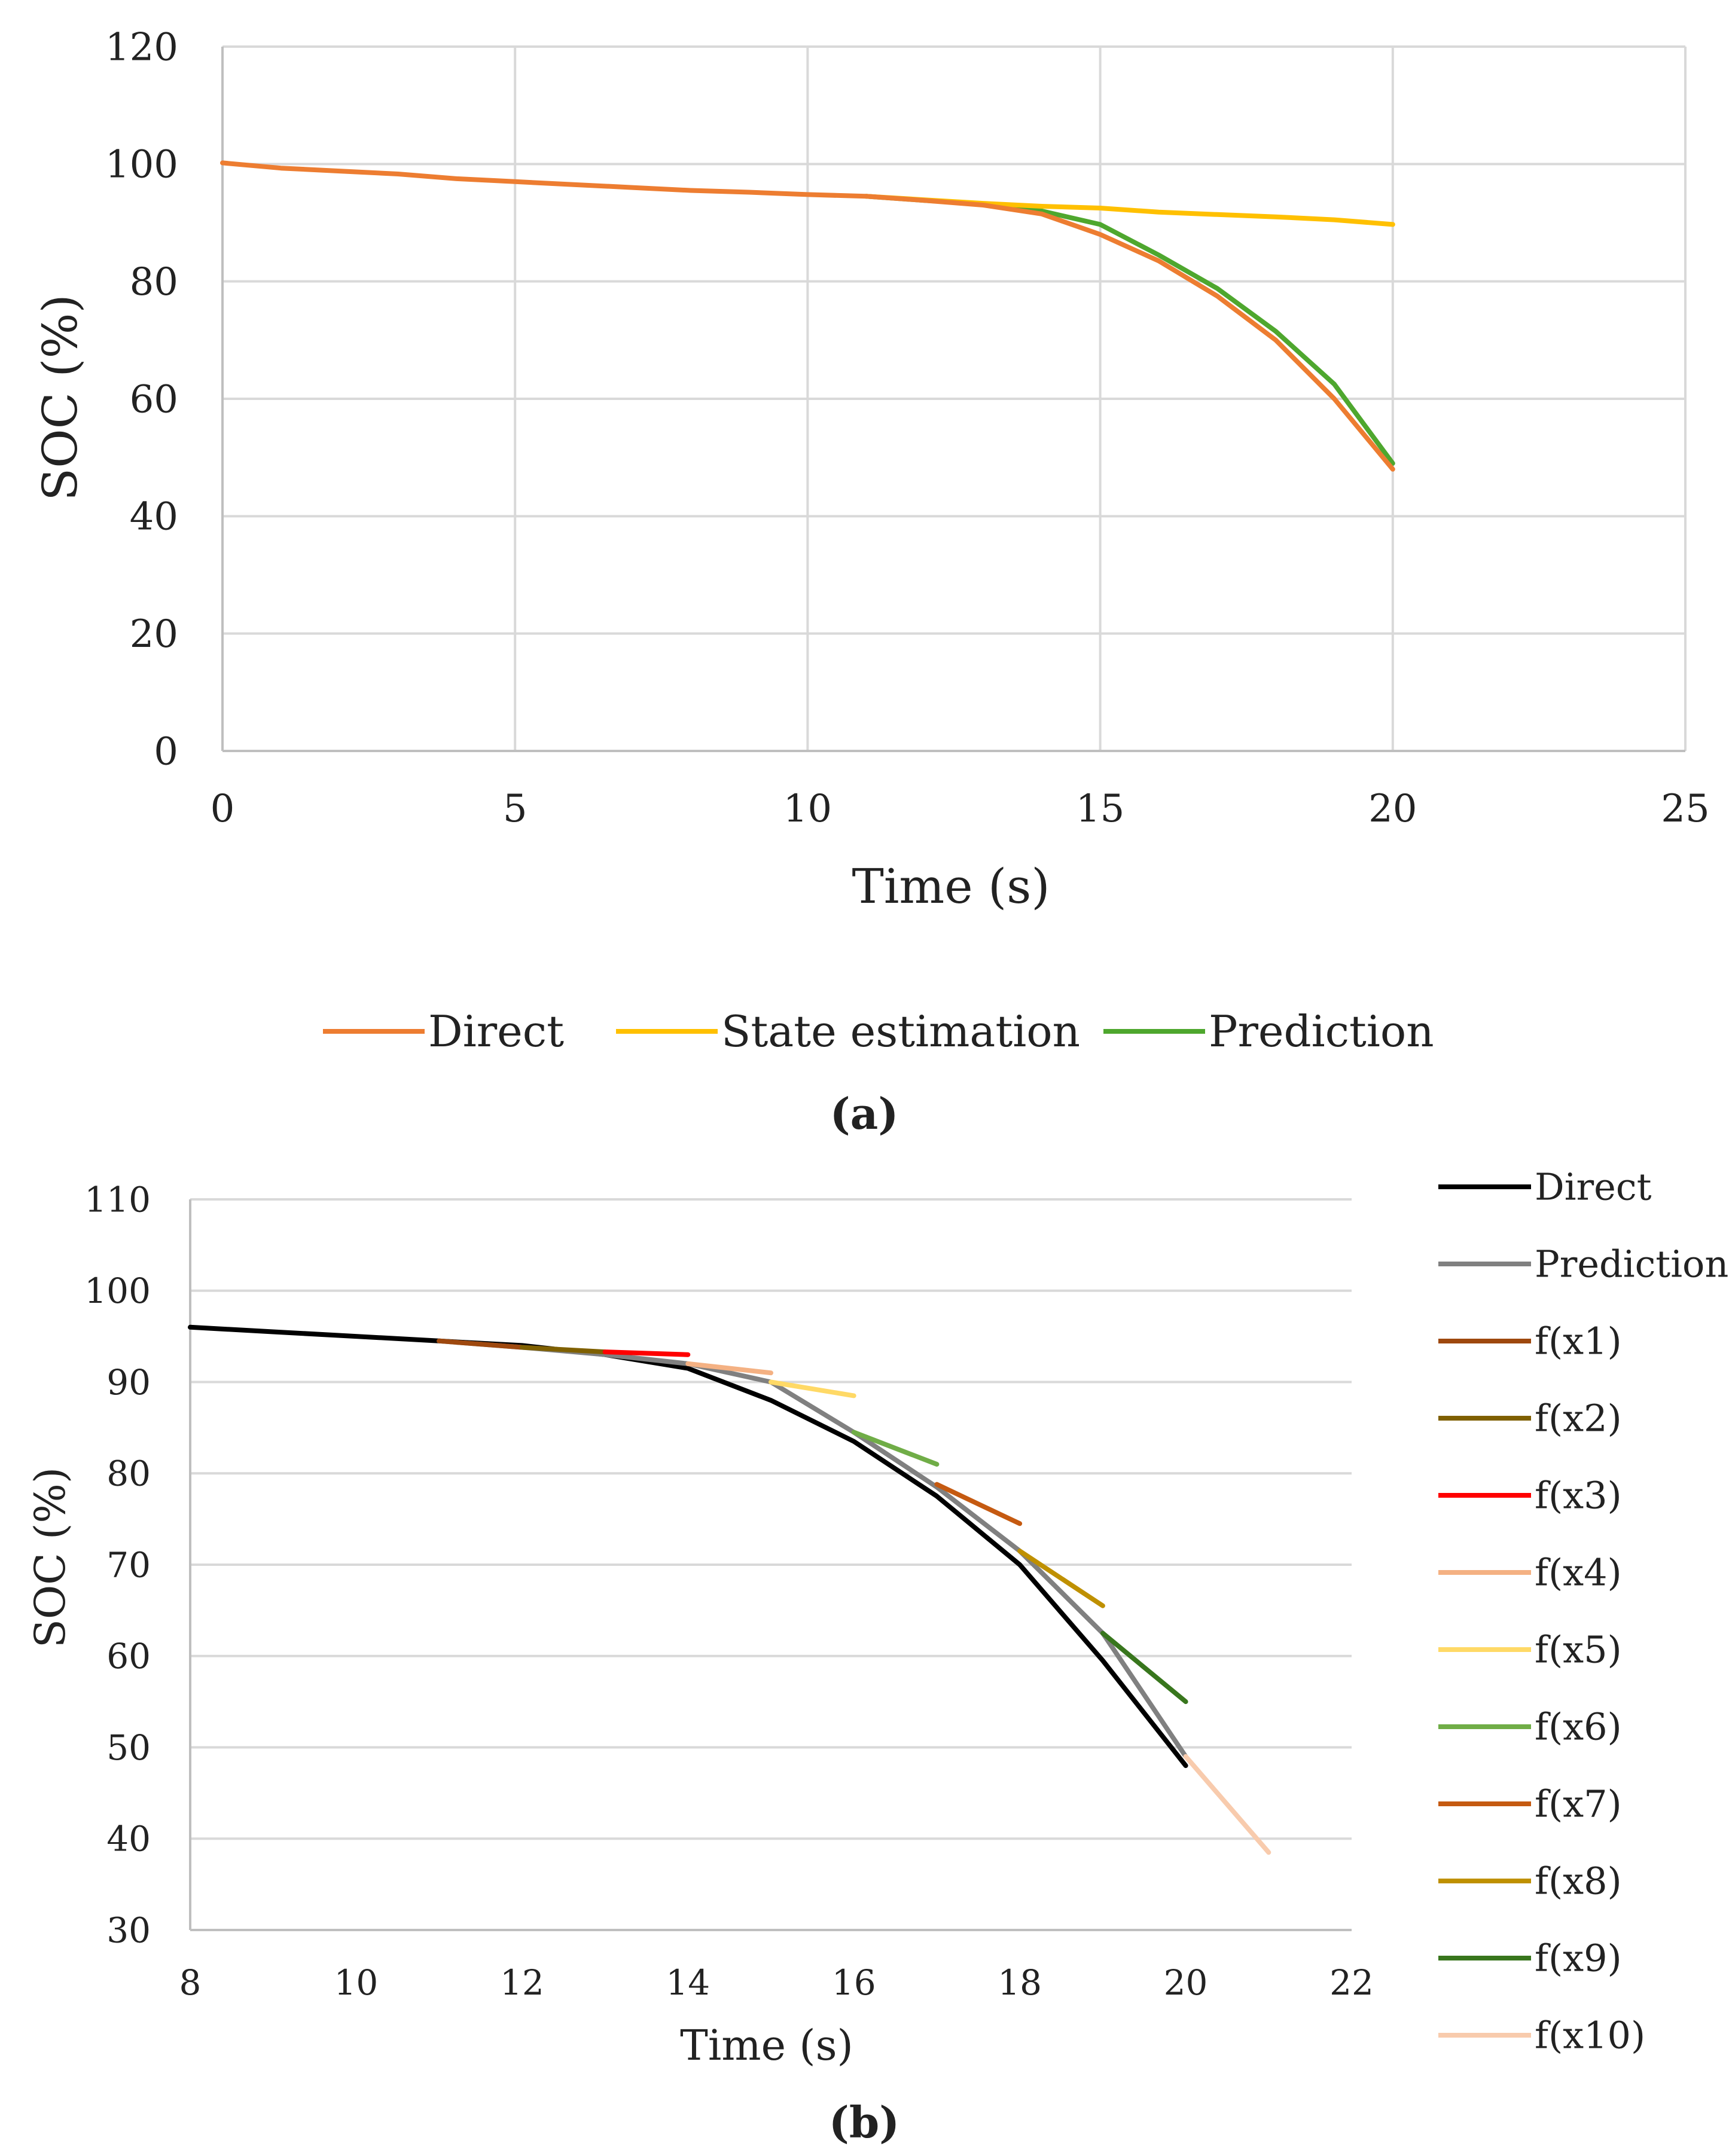 This screenshot has width=1729, height=2156. I want to click on chart-b-y-axis-title: SOC (%), so click(50, 1558).